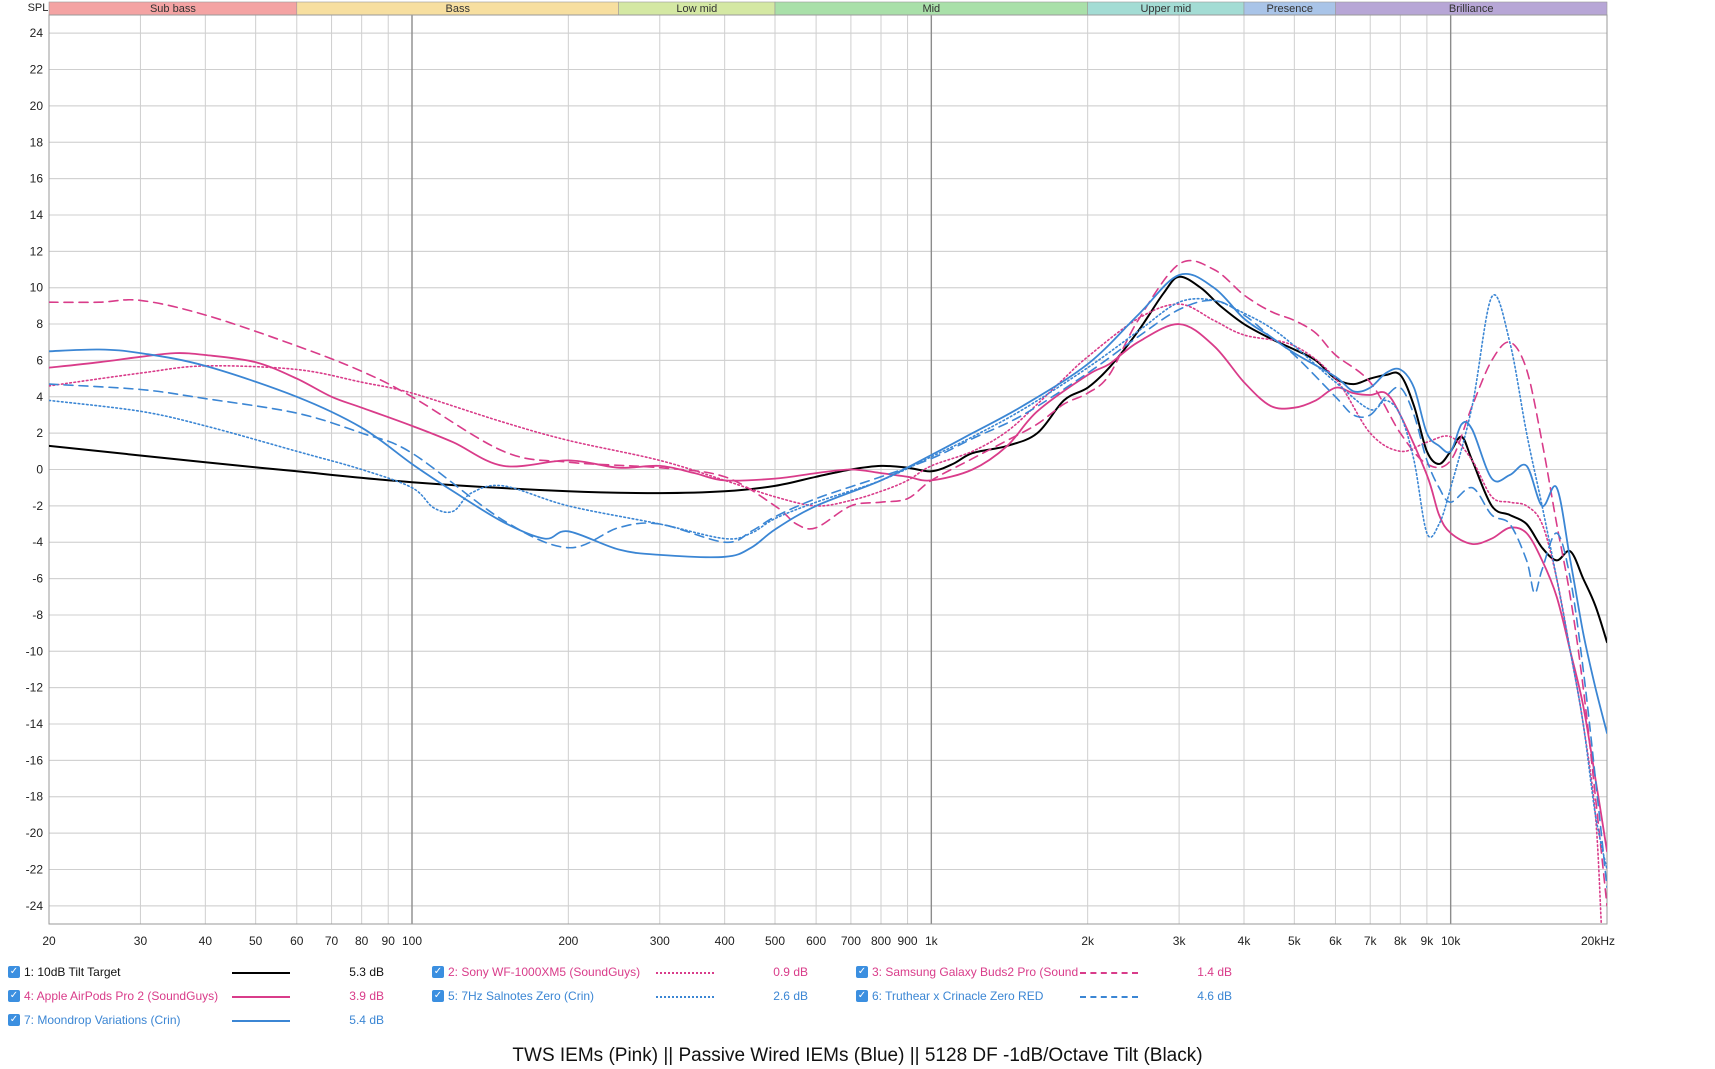  Describe the element at coordinates (544, 972) in the screenshot. I see `legend-label: 2: Sony WF-1000XM5 (SoundGuys)` at that location.